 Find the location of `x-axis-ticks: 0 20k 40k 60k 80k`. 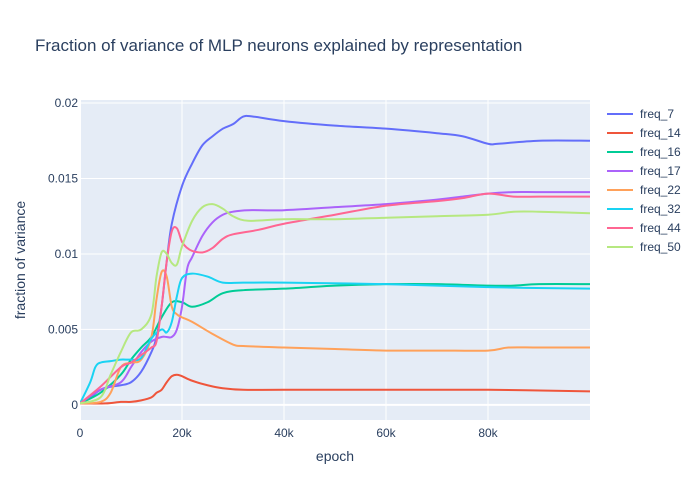

x-axis-ticks: 0 20k 40k 60k 80k is located at coordinates (288, 433).